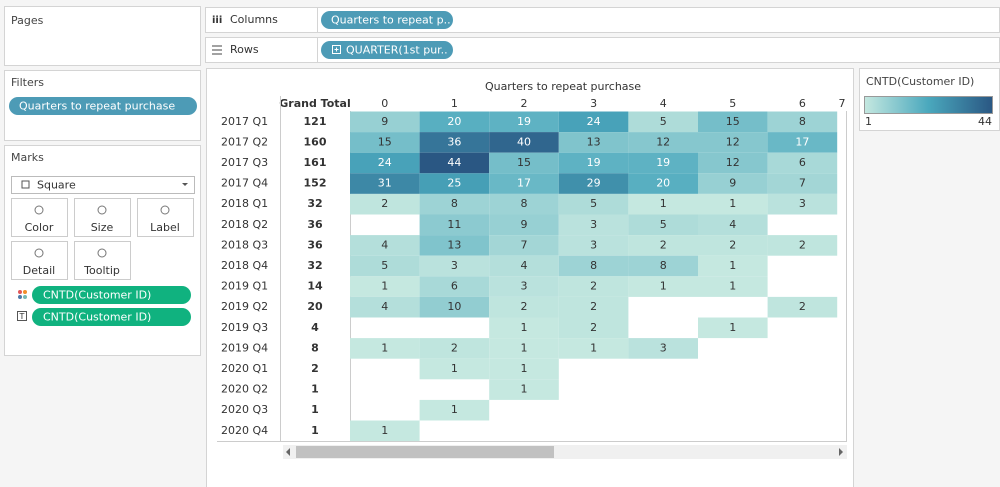  Describe the element at coordinates (314, 265) in the screenshot. I see `grand-total: 32` at that location.